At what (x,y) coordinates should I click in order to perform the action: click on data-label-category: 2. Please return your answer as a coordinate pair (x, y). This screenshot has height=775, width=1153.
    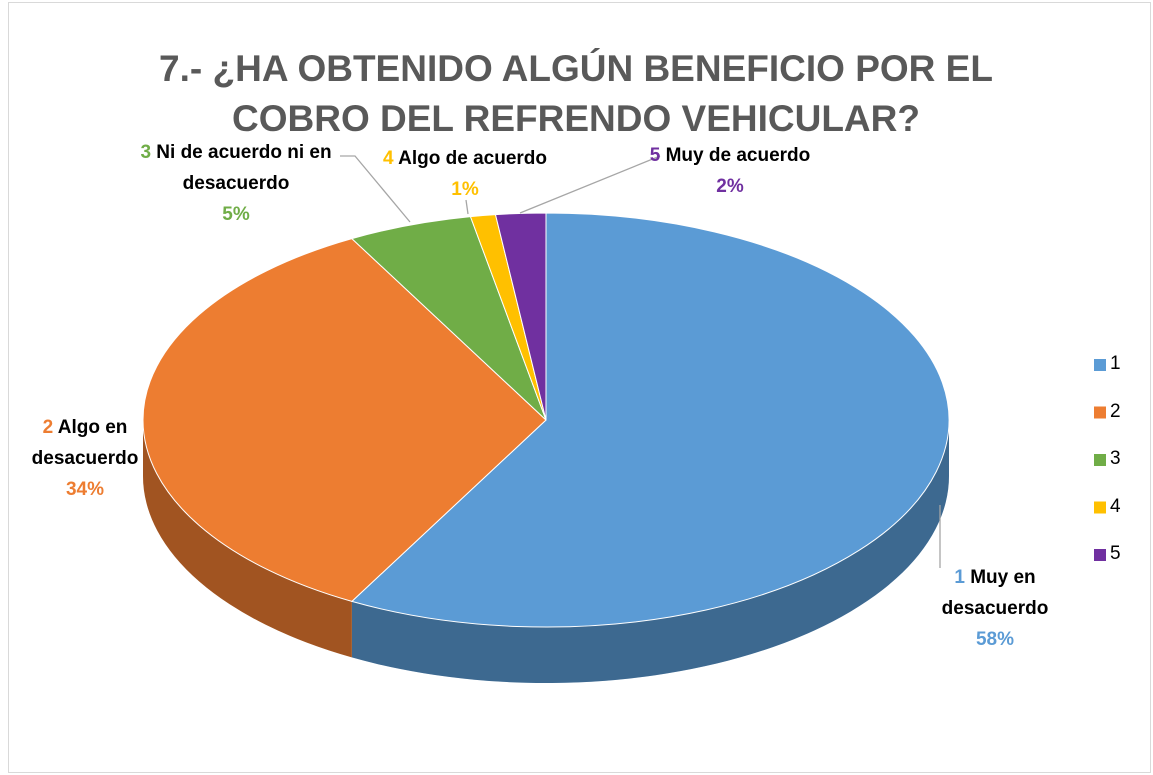
    Looking at the image, I should click on (48, 427).